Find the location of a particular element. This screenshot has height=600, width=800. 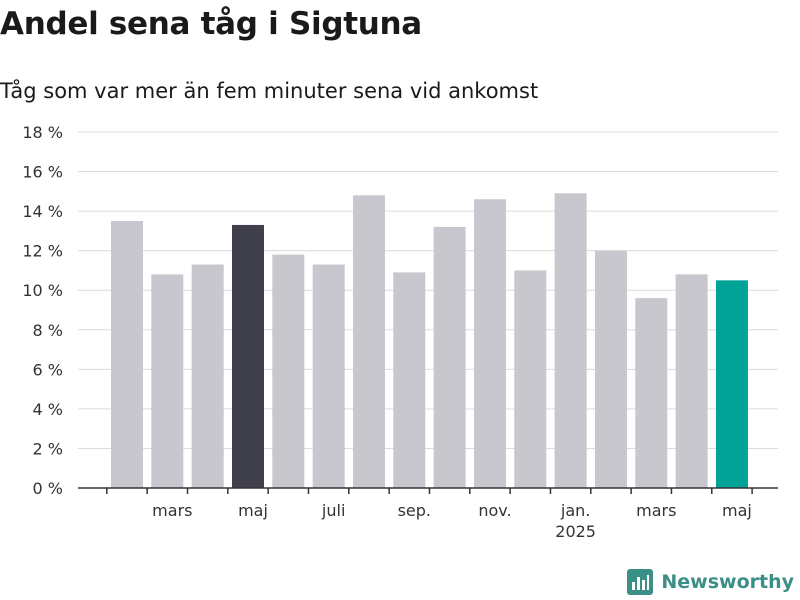

y-tick-label: 6 % is located at coordinates (48, 369).